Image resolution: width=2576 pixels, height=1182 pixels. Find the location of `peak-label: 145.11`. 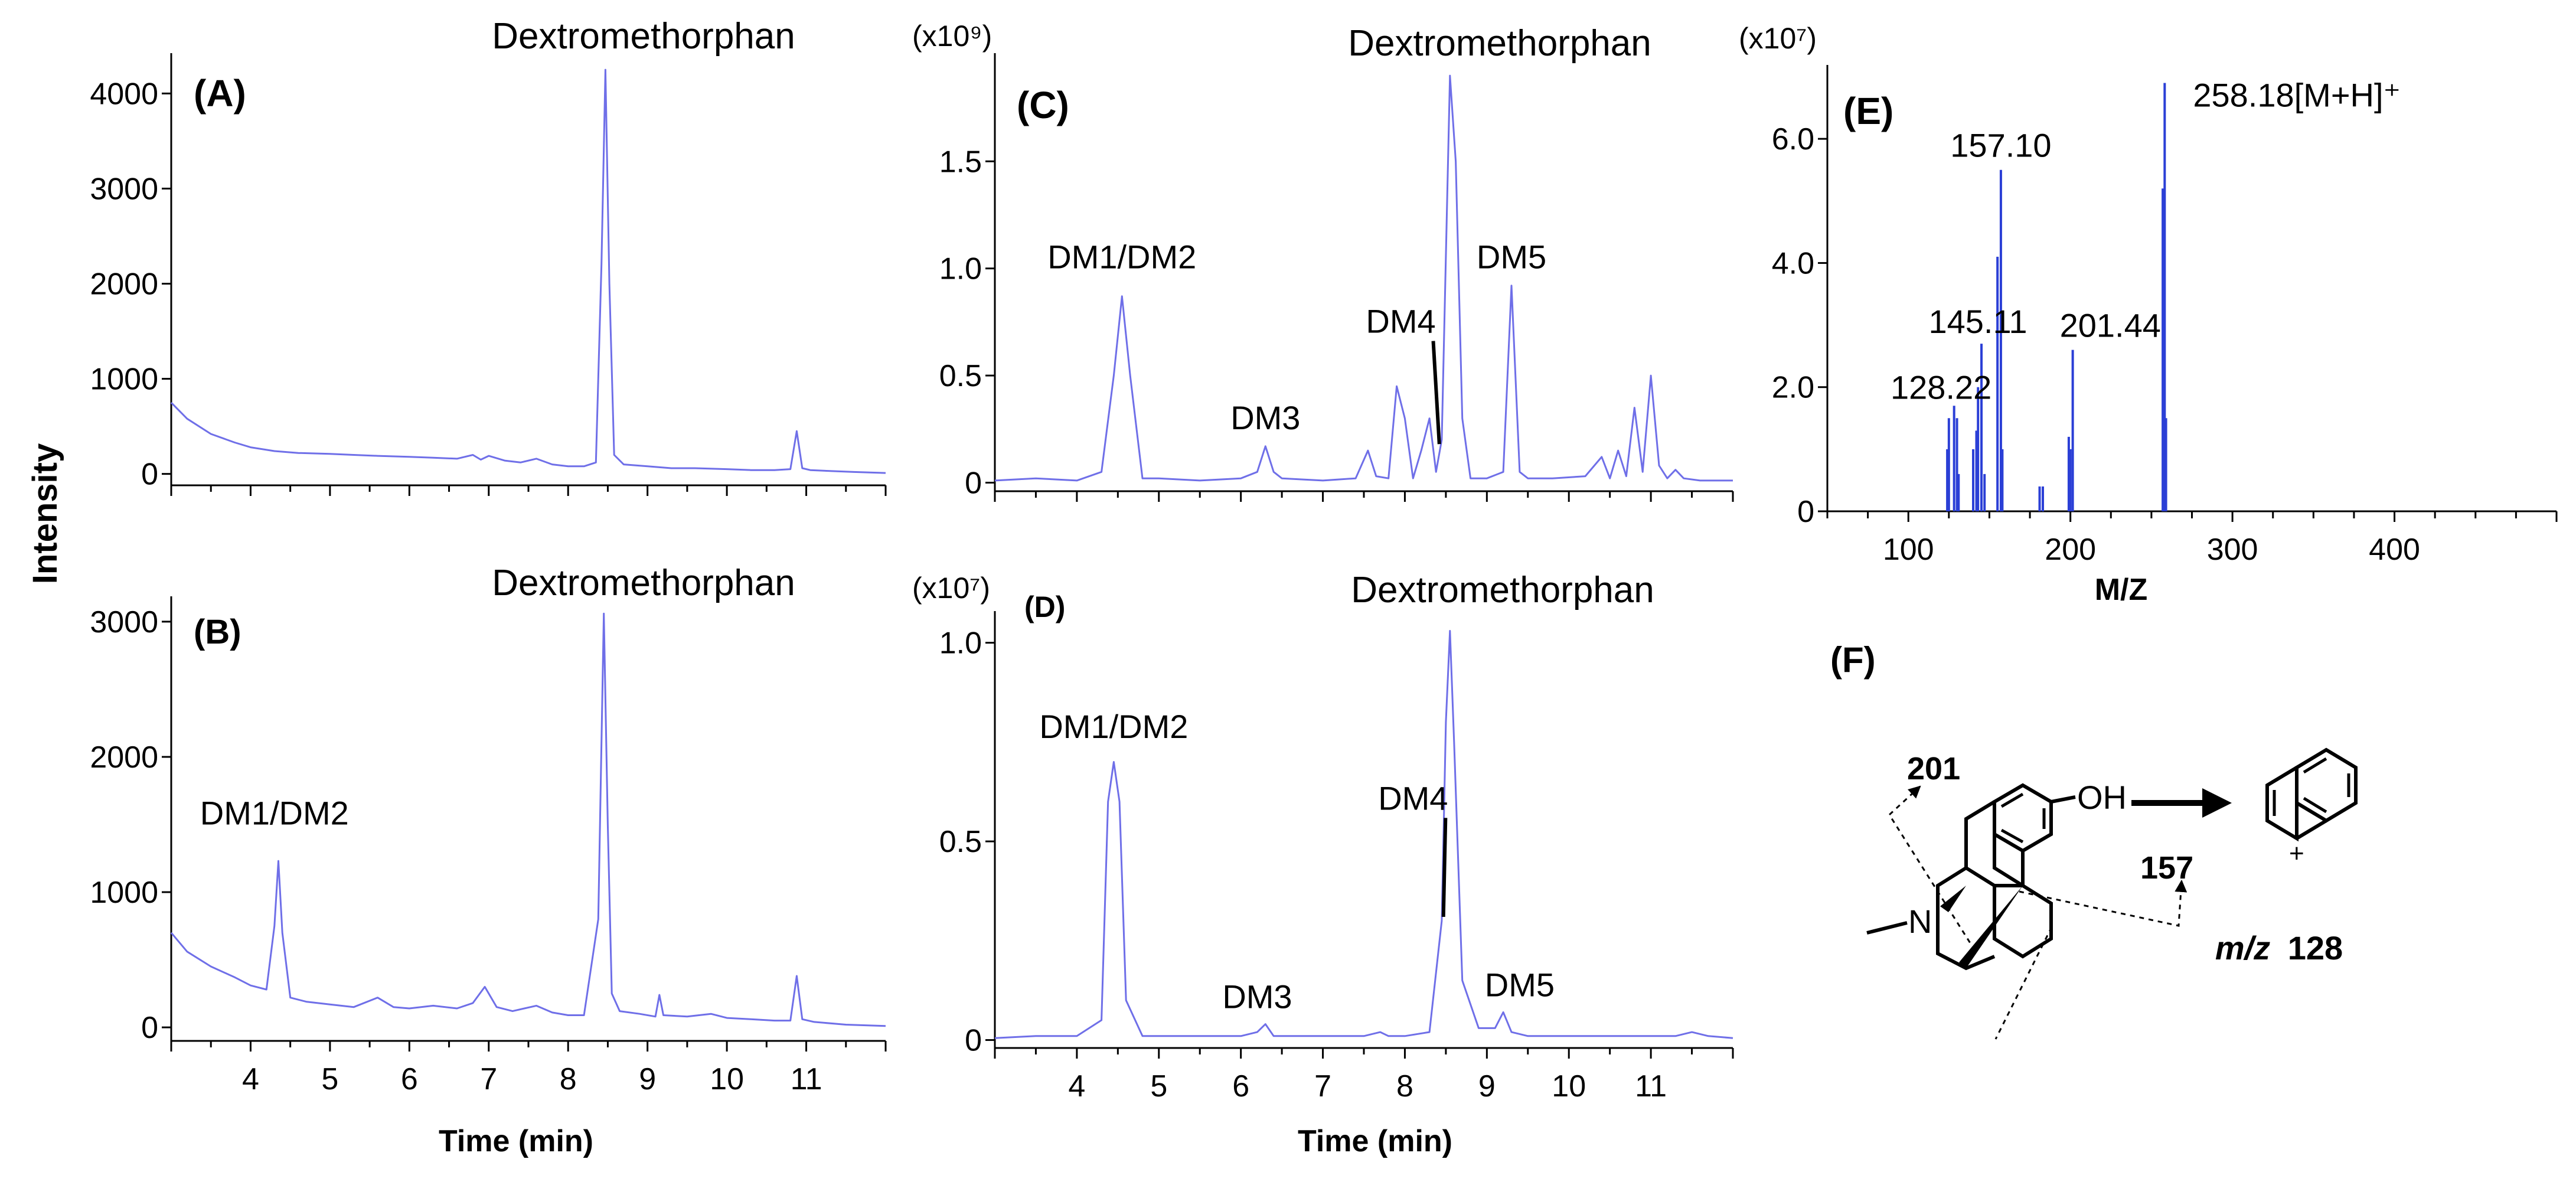

peak-label: 145.11 is located at coordinates (1977, 321).